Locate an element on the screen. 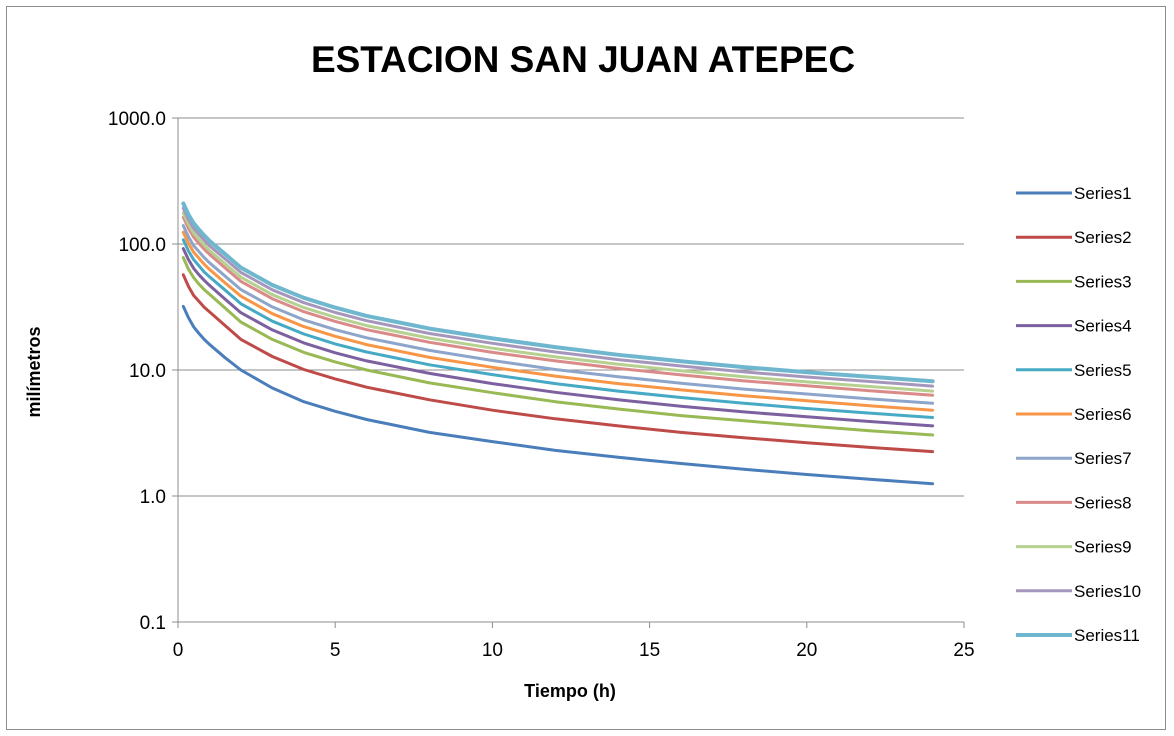 The height and width of the screenshot is (736, 1174). y-tick-label: 1000.0 is located at coordinates (137, 119).